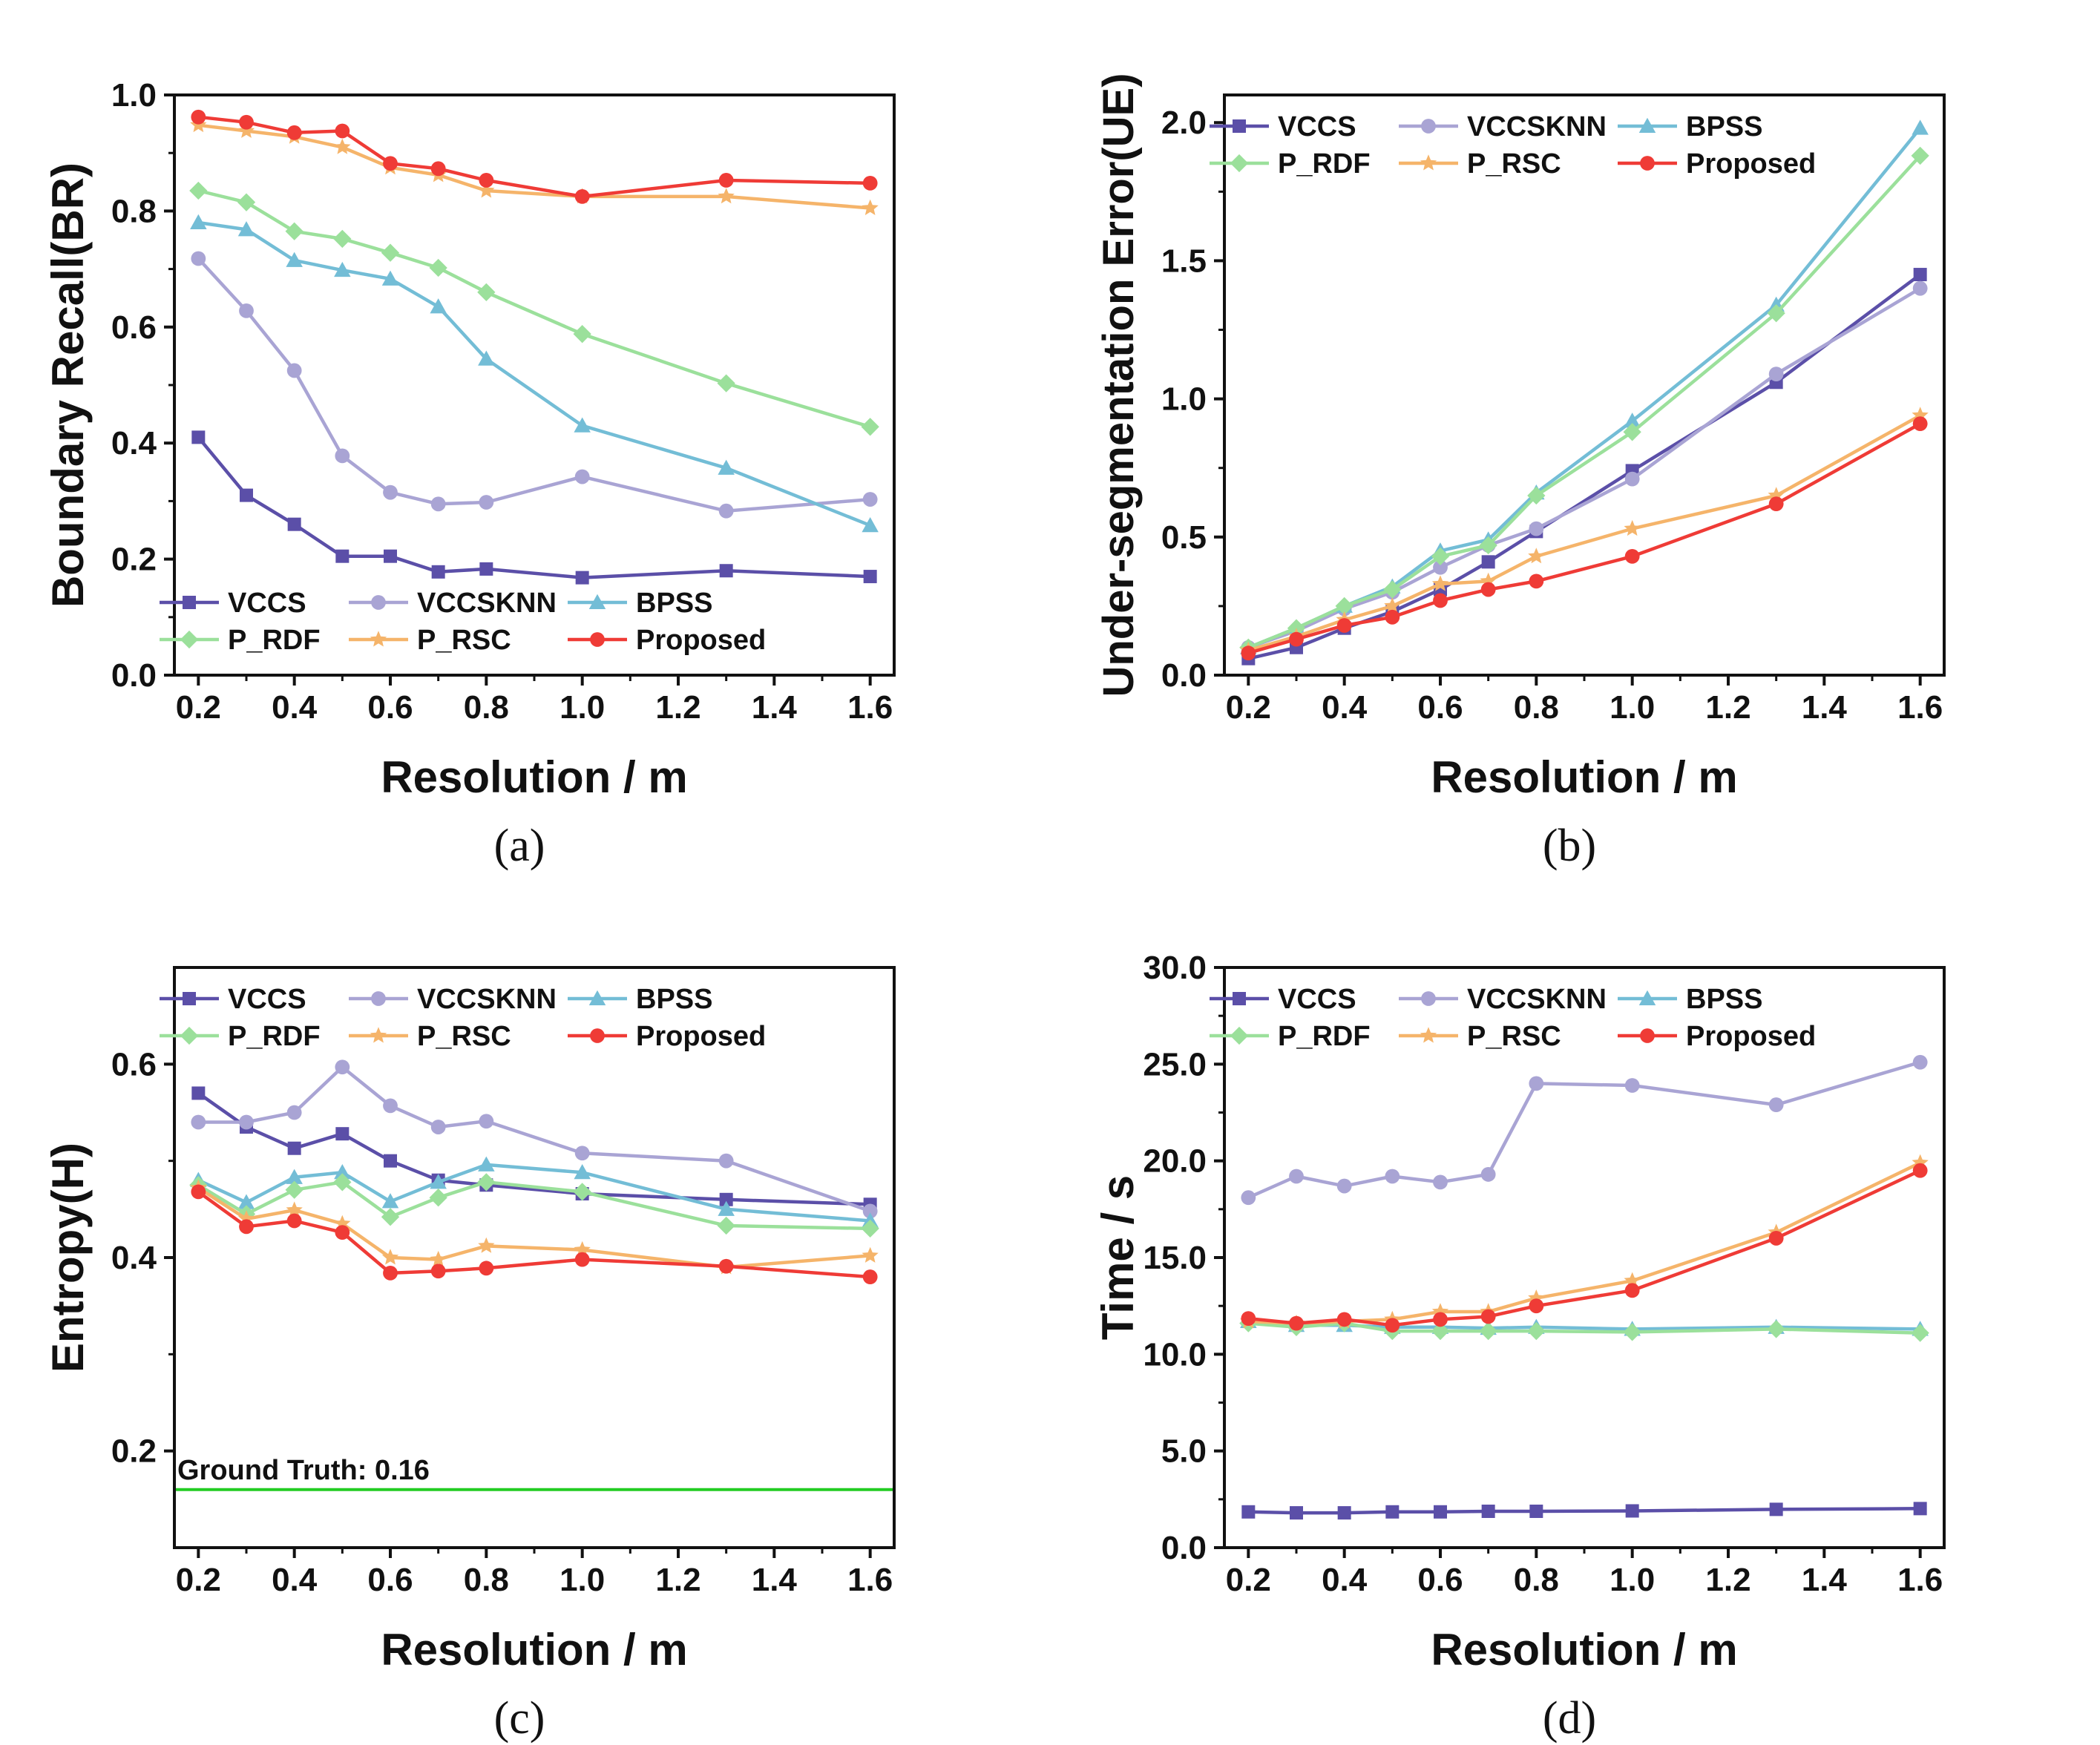 The image size is (2100, 1745). What do you see at coordinates (295, 1580) in the screenshot?
I see `chart-c-xtick-label-1: 0.4` at bounding box center [295, 1580].